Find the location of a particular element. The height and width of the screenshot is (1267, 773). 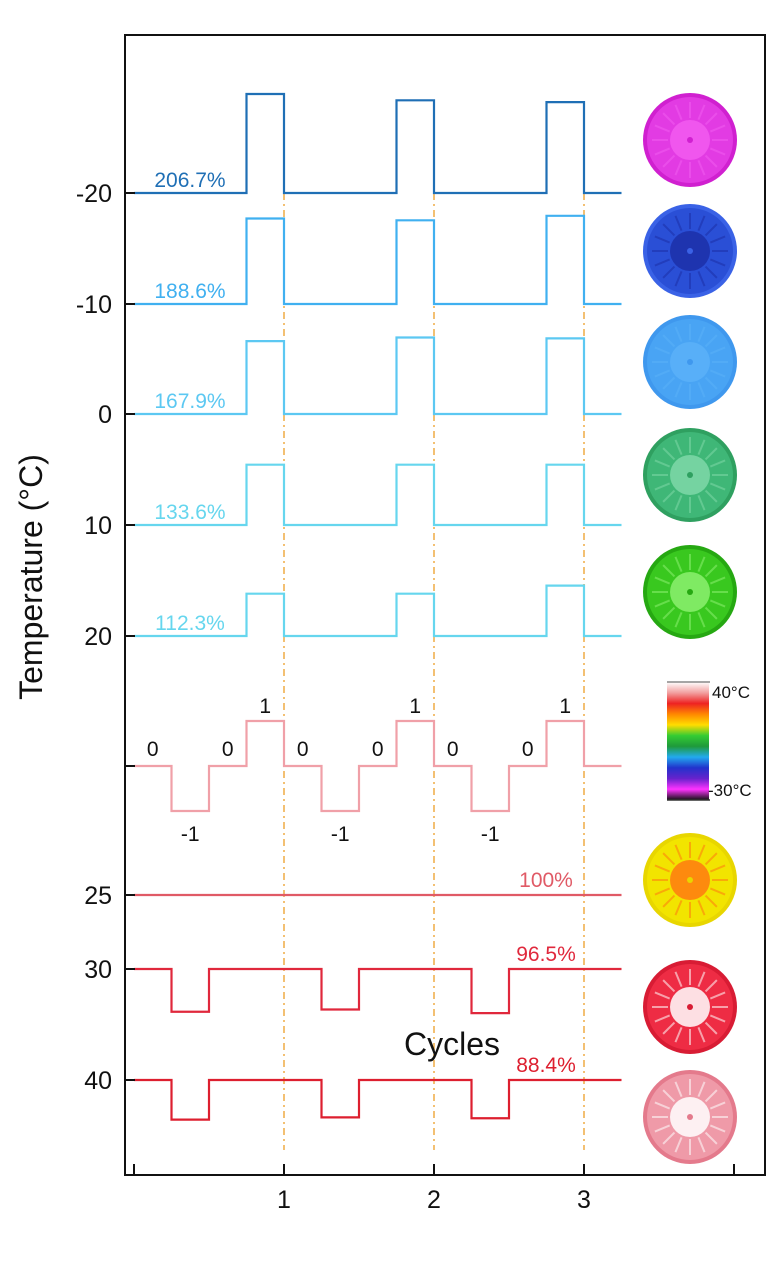

y-tick-label: 30 is located at coordinates (98, 970).